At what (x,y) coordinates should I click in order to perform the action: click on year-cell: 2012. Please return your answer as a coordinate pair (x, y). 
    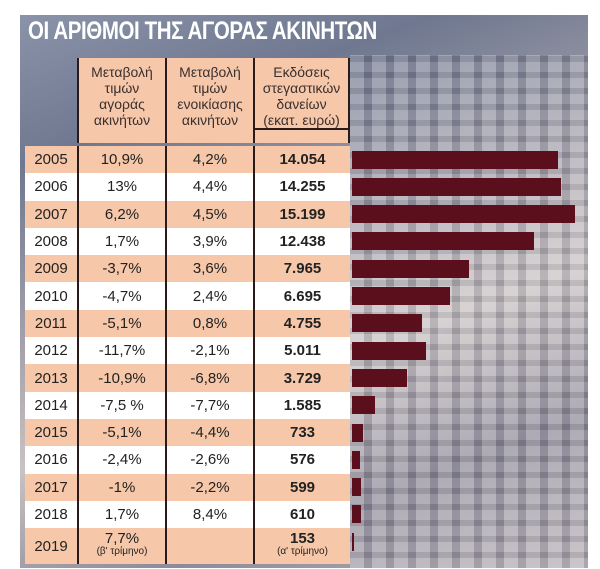
    Looking at the image, I should click on (51, 350).